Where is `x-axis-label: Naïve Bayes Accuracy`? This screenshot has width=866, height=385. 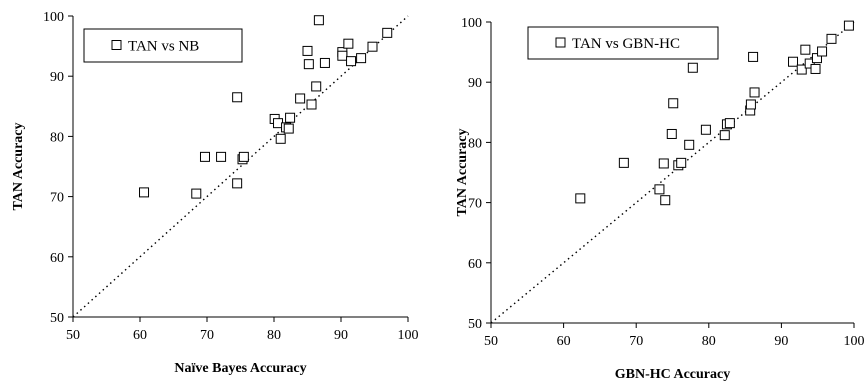 x-axis-label: Naïve Bayes Accuracy is located at coordinates (240, 368).